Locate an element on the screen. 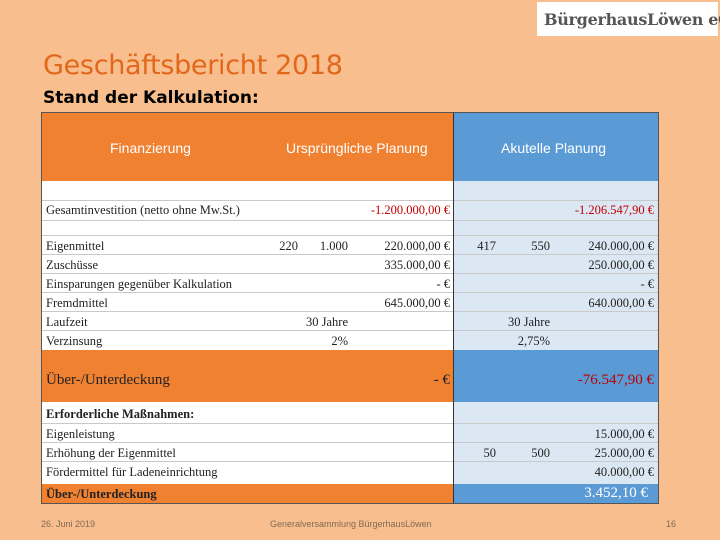 The image size is (720, 540). page-title: Geschäftsbericht 2018 is located at coordinates (193, 65).